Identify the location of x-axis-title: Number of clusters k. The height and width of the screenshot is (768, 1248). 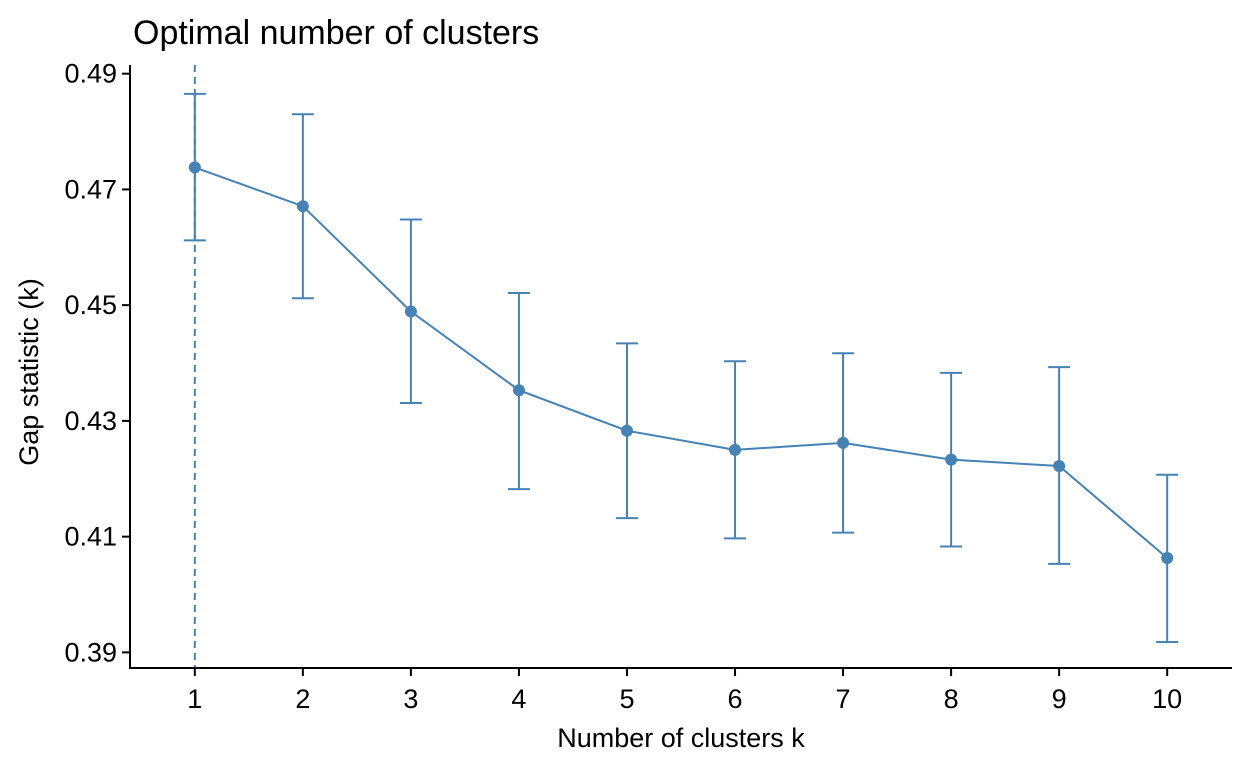
(681, 738).